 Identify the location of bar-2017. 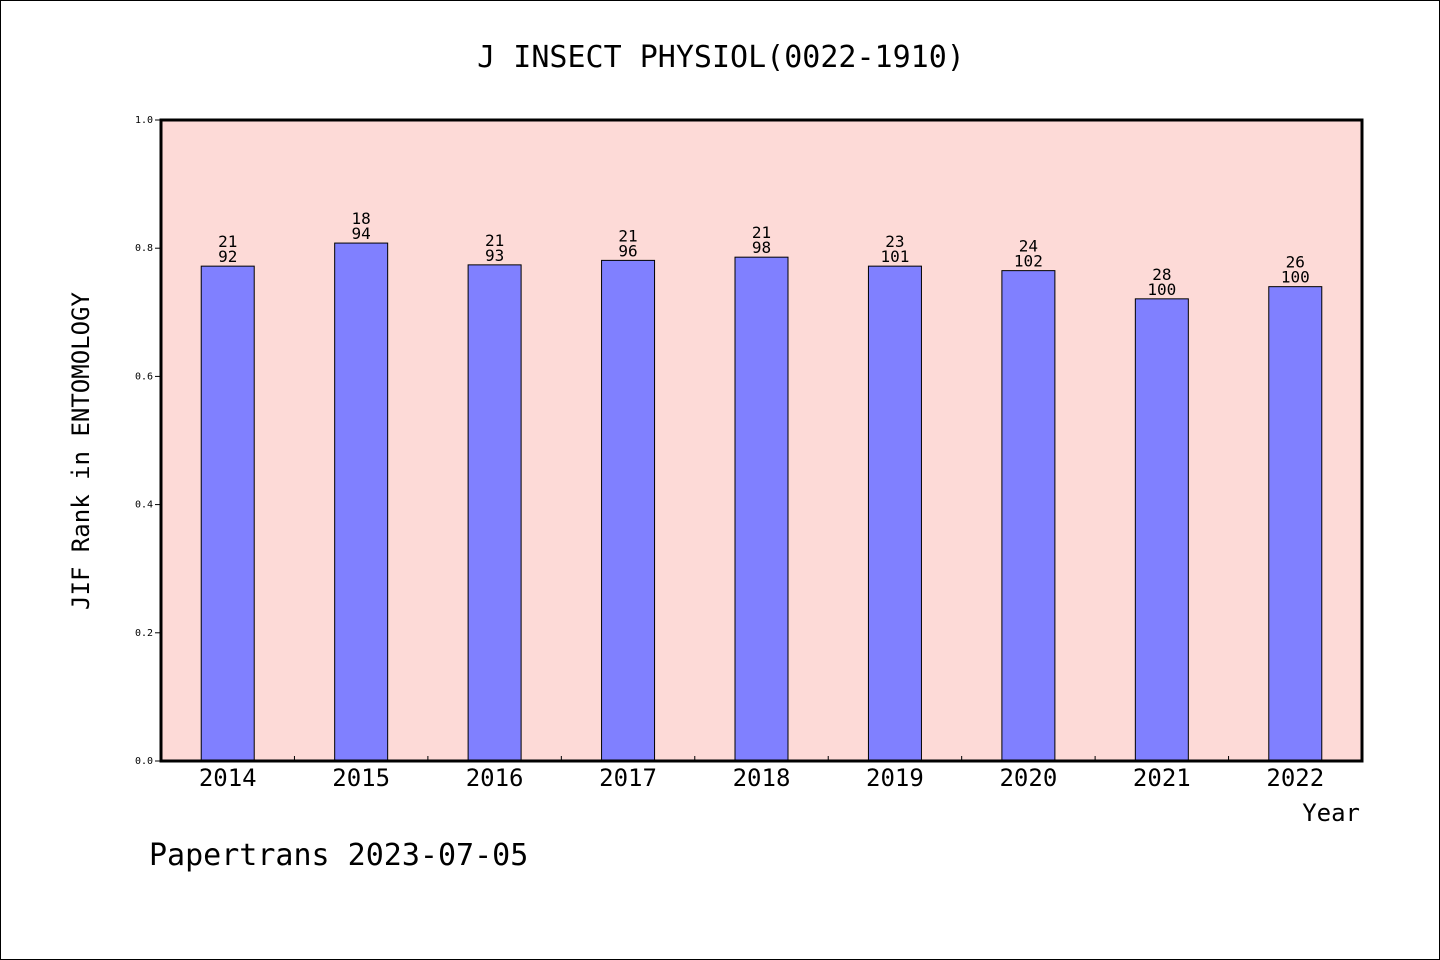
(628, 510).